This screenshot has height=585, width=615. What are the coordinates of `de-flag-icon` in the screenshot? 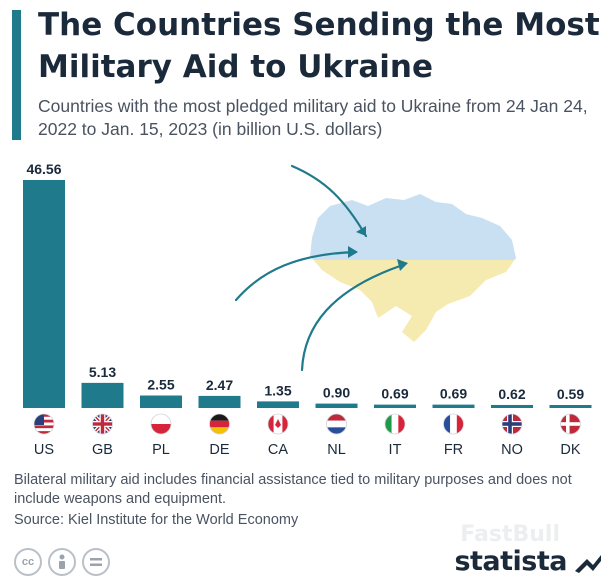 It's located at (219, 424).